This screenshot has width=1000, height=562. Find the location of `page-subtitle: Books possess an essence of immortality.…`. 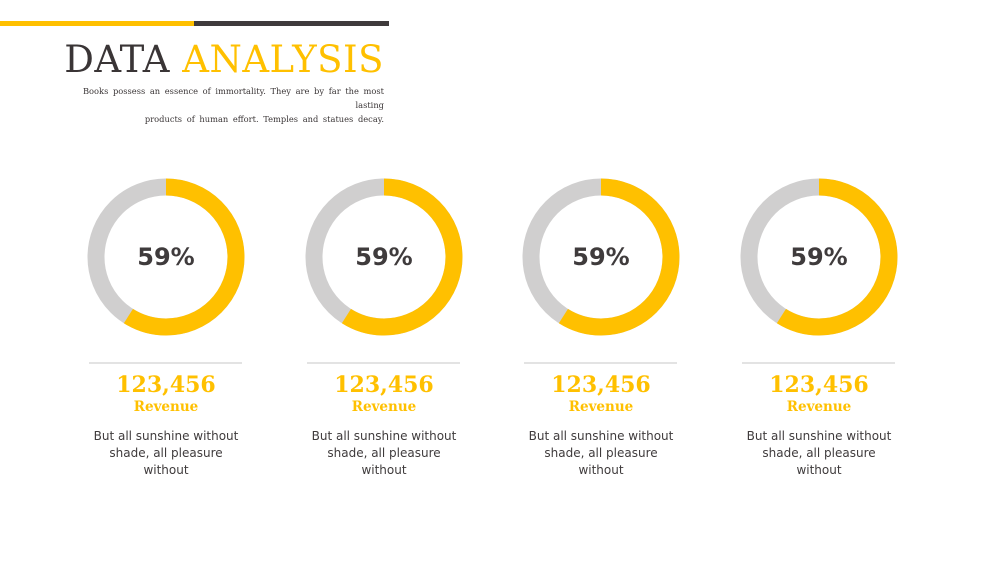

page-subtitle: Books possess an essence of immortality.… is located at coordinates (219, 105).